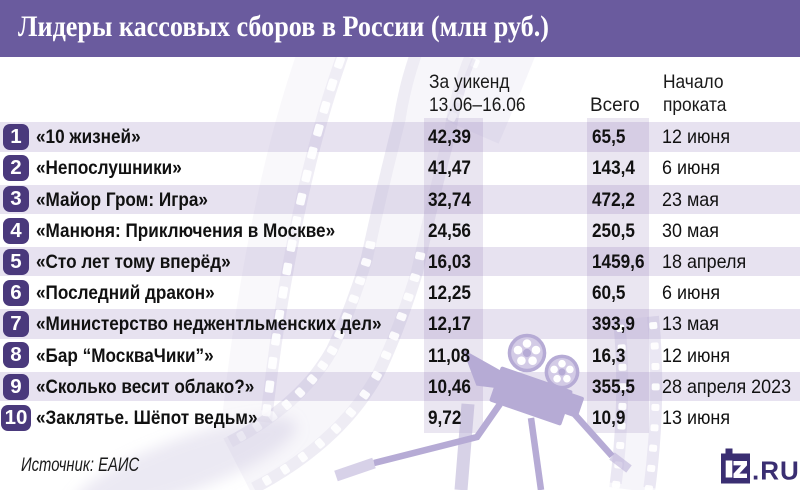 The image size is (800, 490). What do you see at coordinates (776, 471) in the screenshot?
I see `svg-text: .RU` at bounding box center [776, 471].